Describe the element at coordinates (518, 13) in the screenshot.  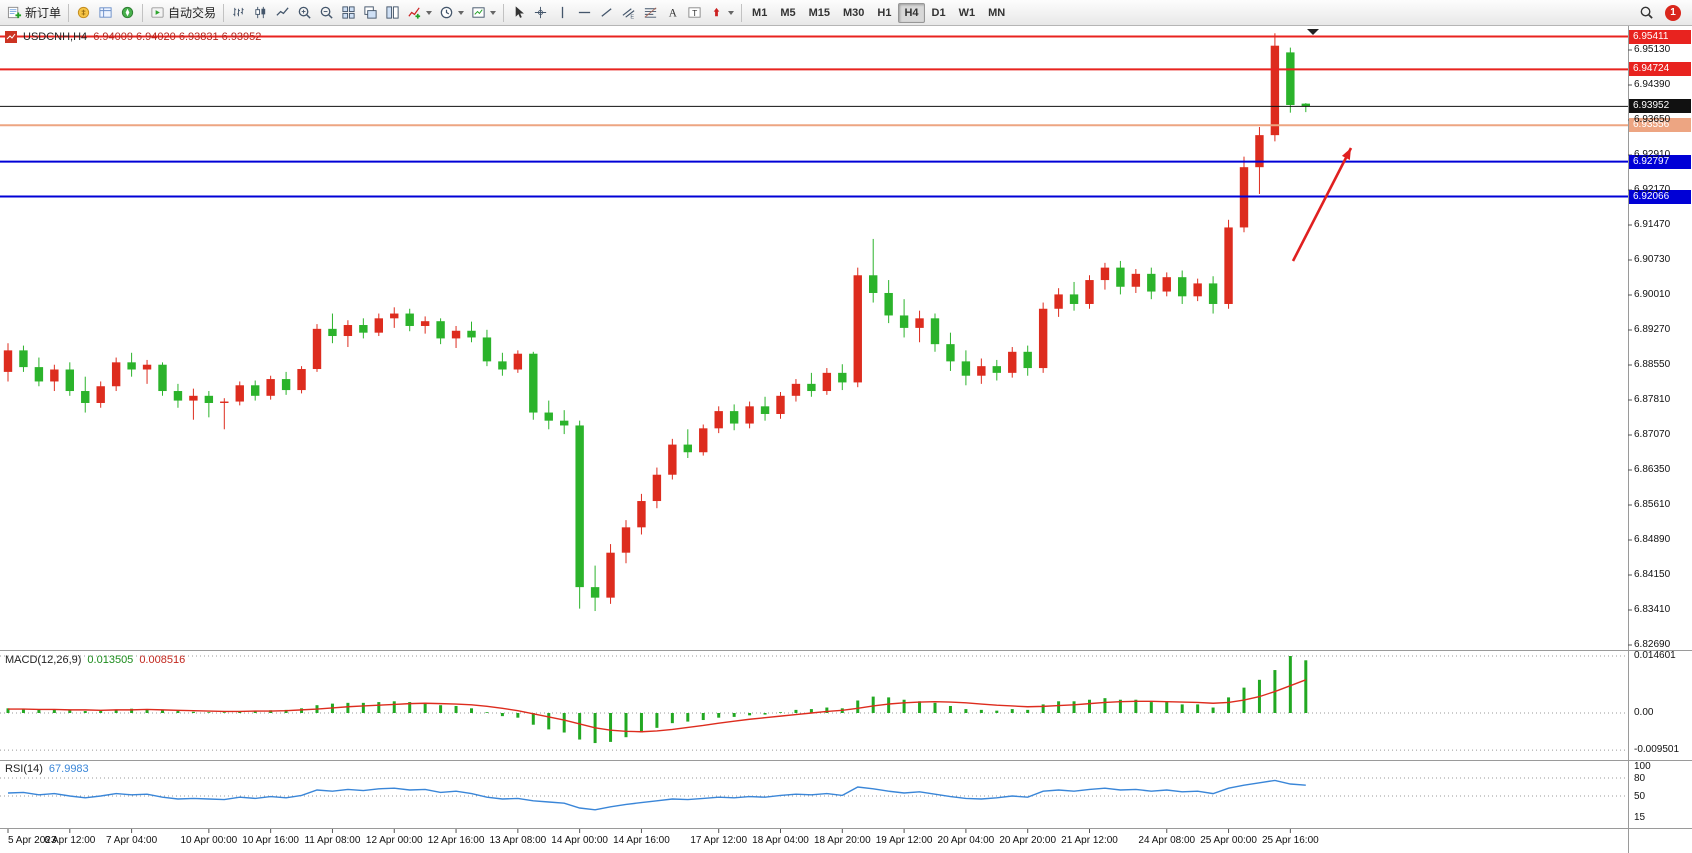
I see `cursor-button` at that location.